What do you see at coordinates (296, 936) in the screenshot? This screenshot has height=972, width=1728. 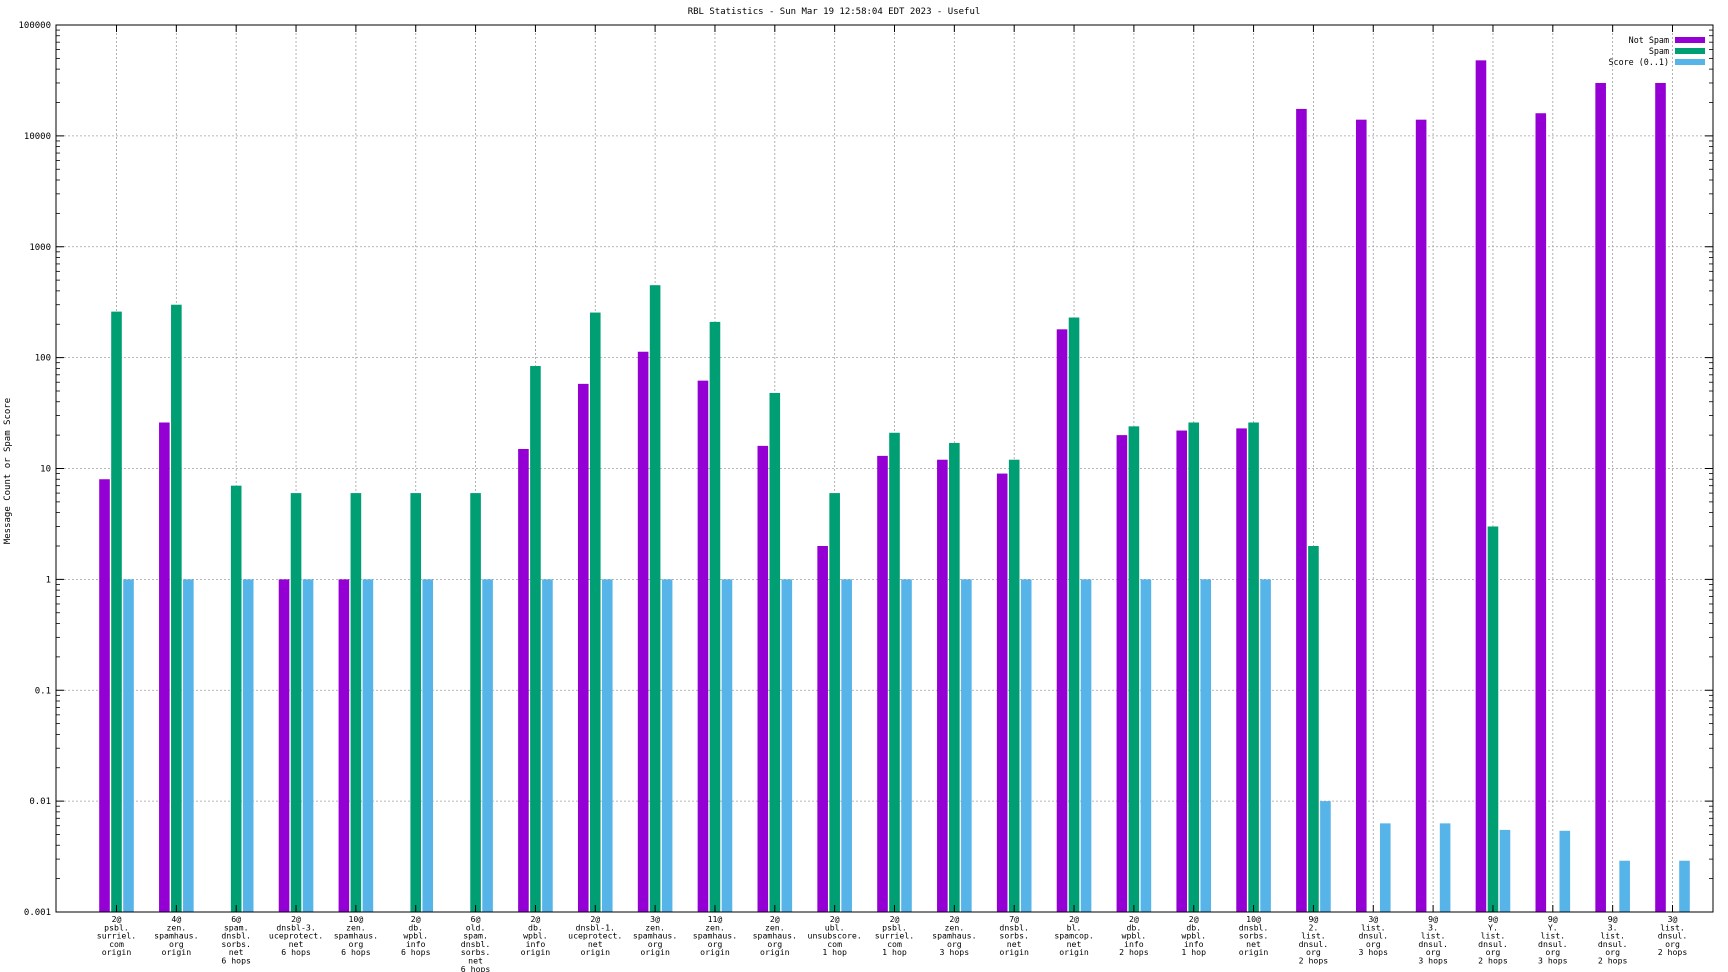 I see `category-label-line: uceprotect.` at bounding box center [296, 936].